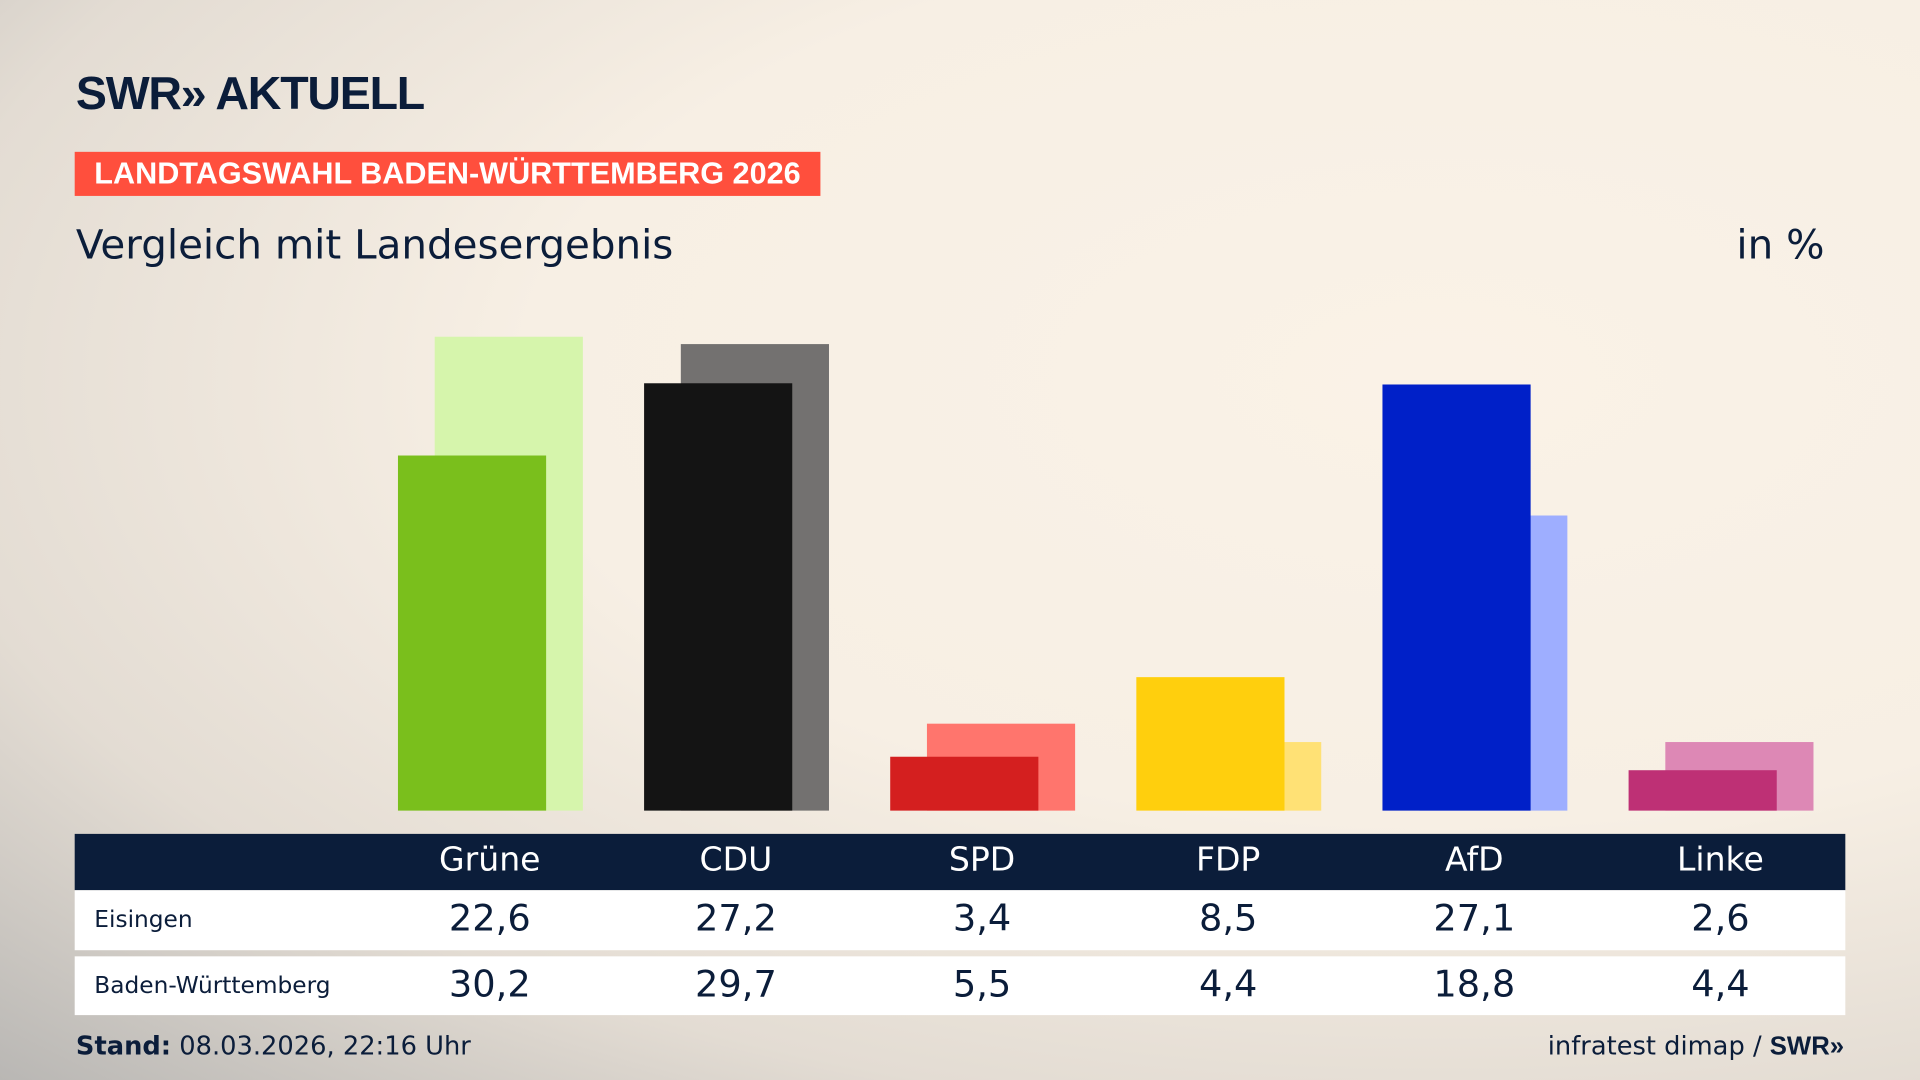 The image size is (1920, 1080). Describe the element at coordinates (736, 985) in the screenshot. I see `value-cell: 29,7` at that location.